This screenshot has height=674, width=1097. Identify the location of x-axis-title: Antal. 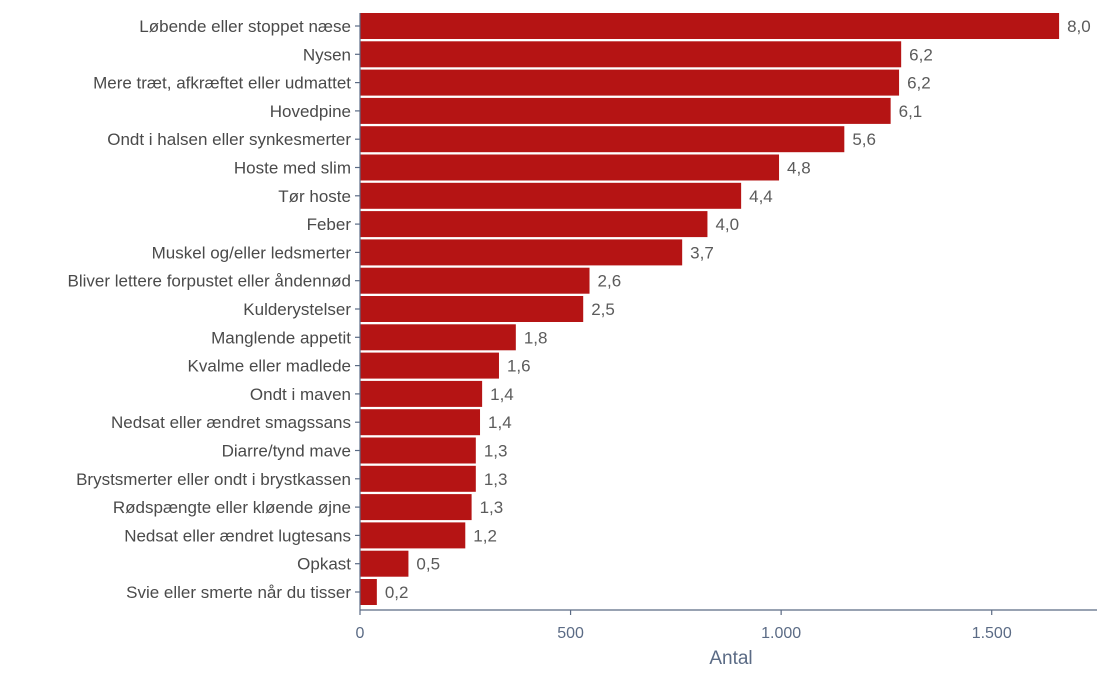
(730, 658).